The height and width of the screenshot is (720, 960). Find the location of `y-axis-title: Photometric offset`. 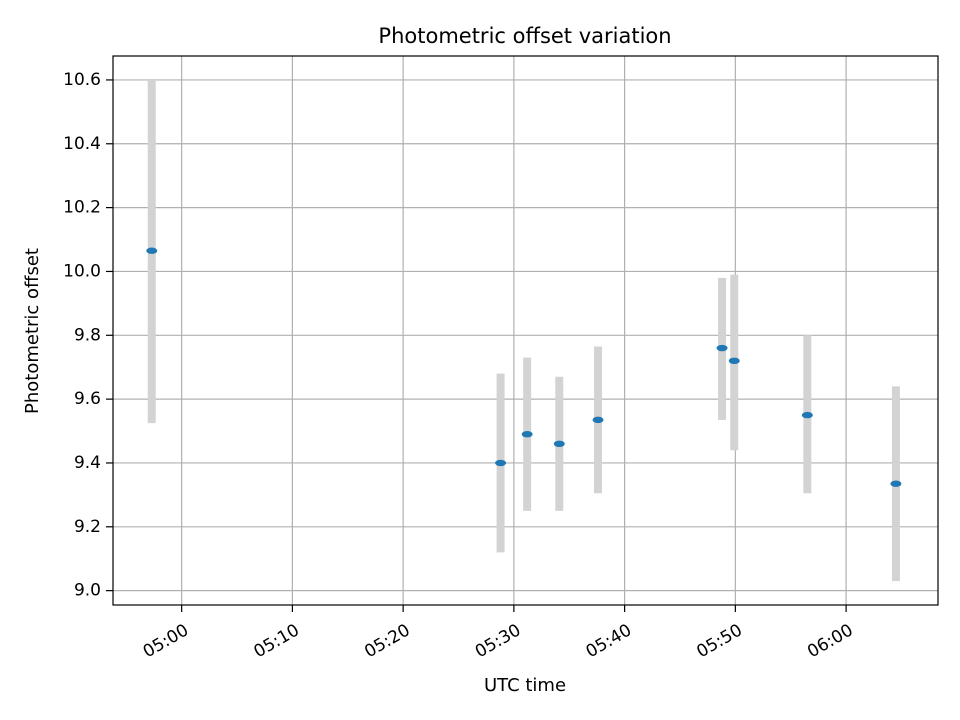

y-axis-title: Photometric offset is located at coordinates (32, 331).